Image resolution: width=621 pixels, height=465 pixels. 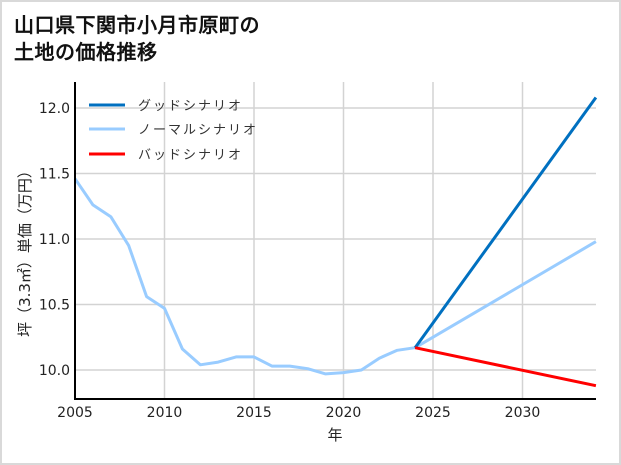 What do you see at coordinates (137, 25) in the screenshot?
I see `chart-title-line-1: 山口県下関市小月市原町の` at bounding box center [137, 25].